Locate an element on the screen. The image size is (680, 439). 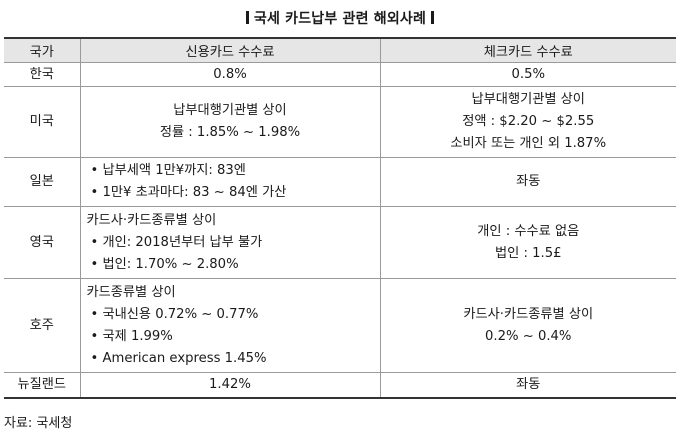
header-credit: 신용카드 수수료 is located at coordinates (230, 50).